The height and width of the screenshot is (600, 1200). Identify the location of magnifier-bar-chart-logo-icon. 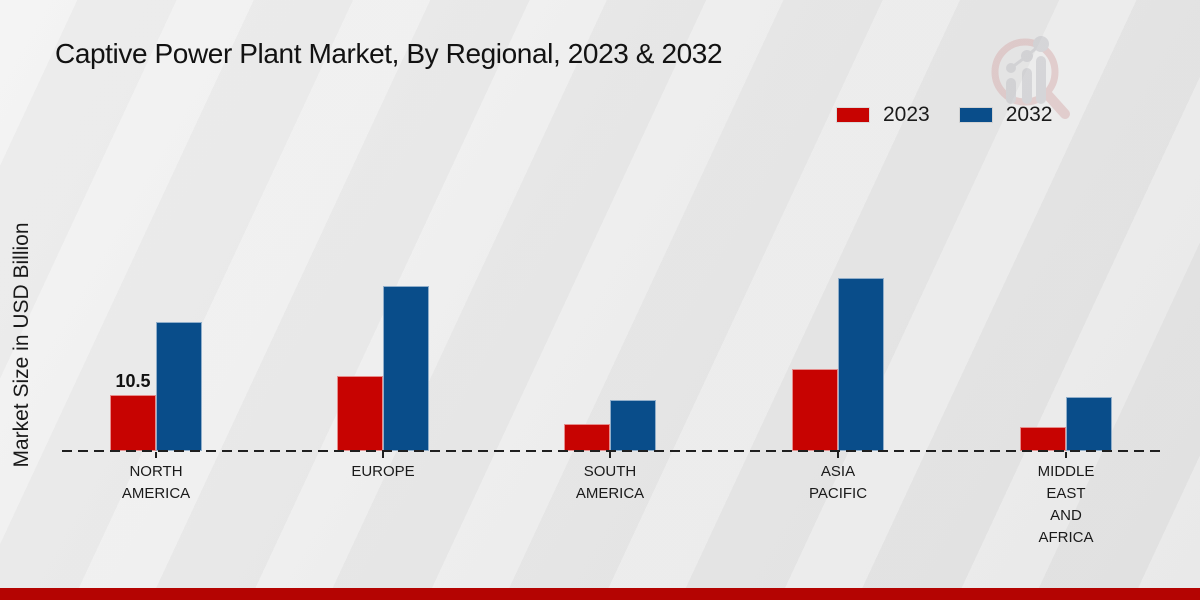
(1030, 77).